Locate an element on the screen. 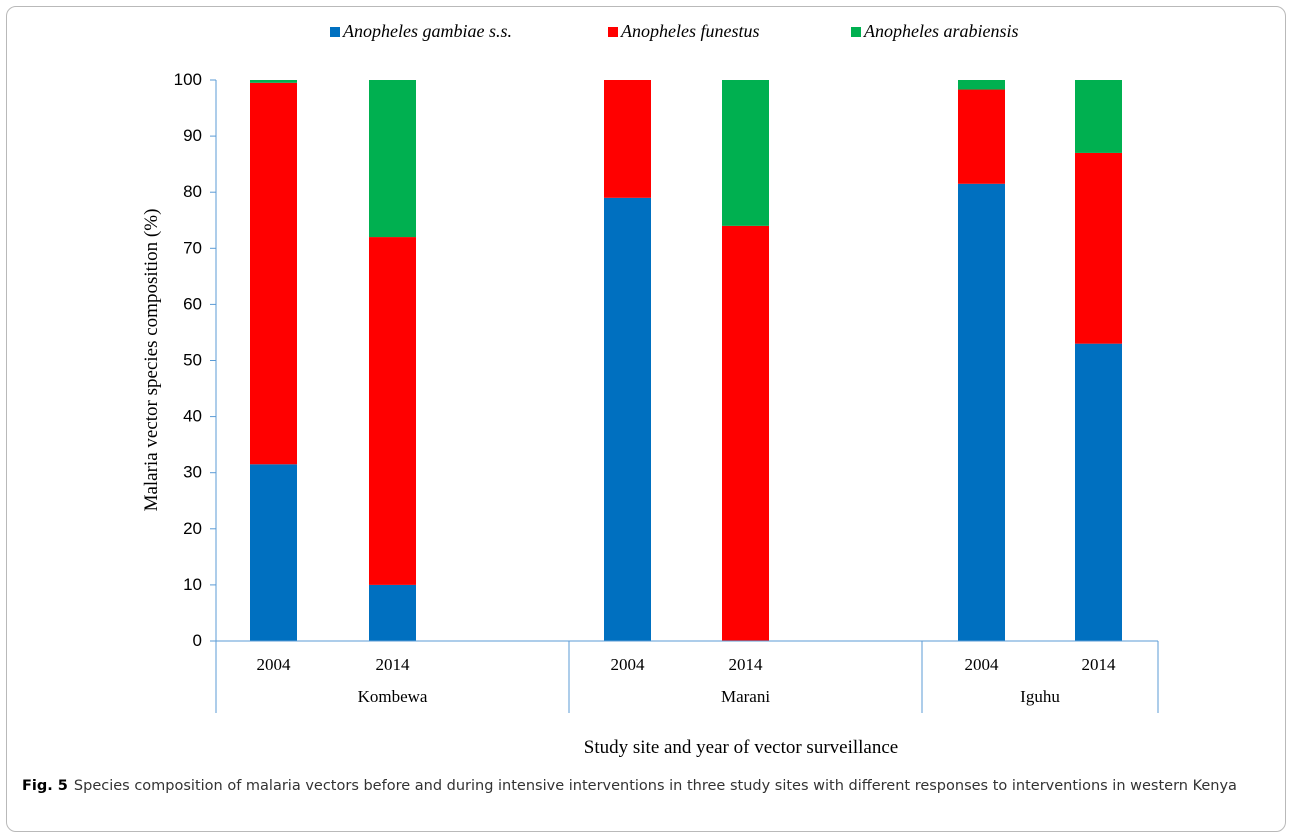 This screenshot has height=837, width=1290. bar-anopheles-arabiensis-iguhu-2014 is located at coordinates (1098, 116).